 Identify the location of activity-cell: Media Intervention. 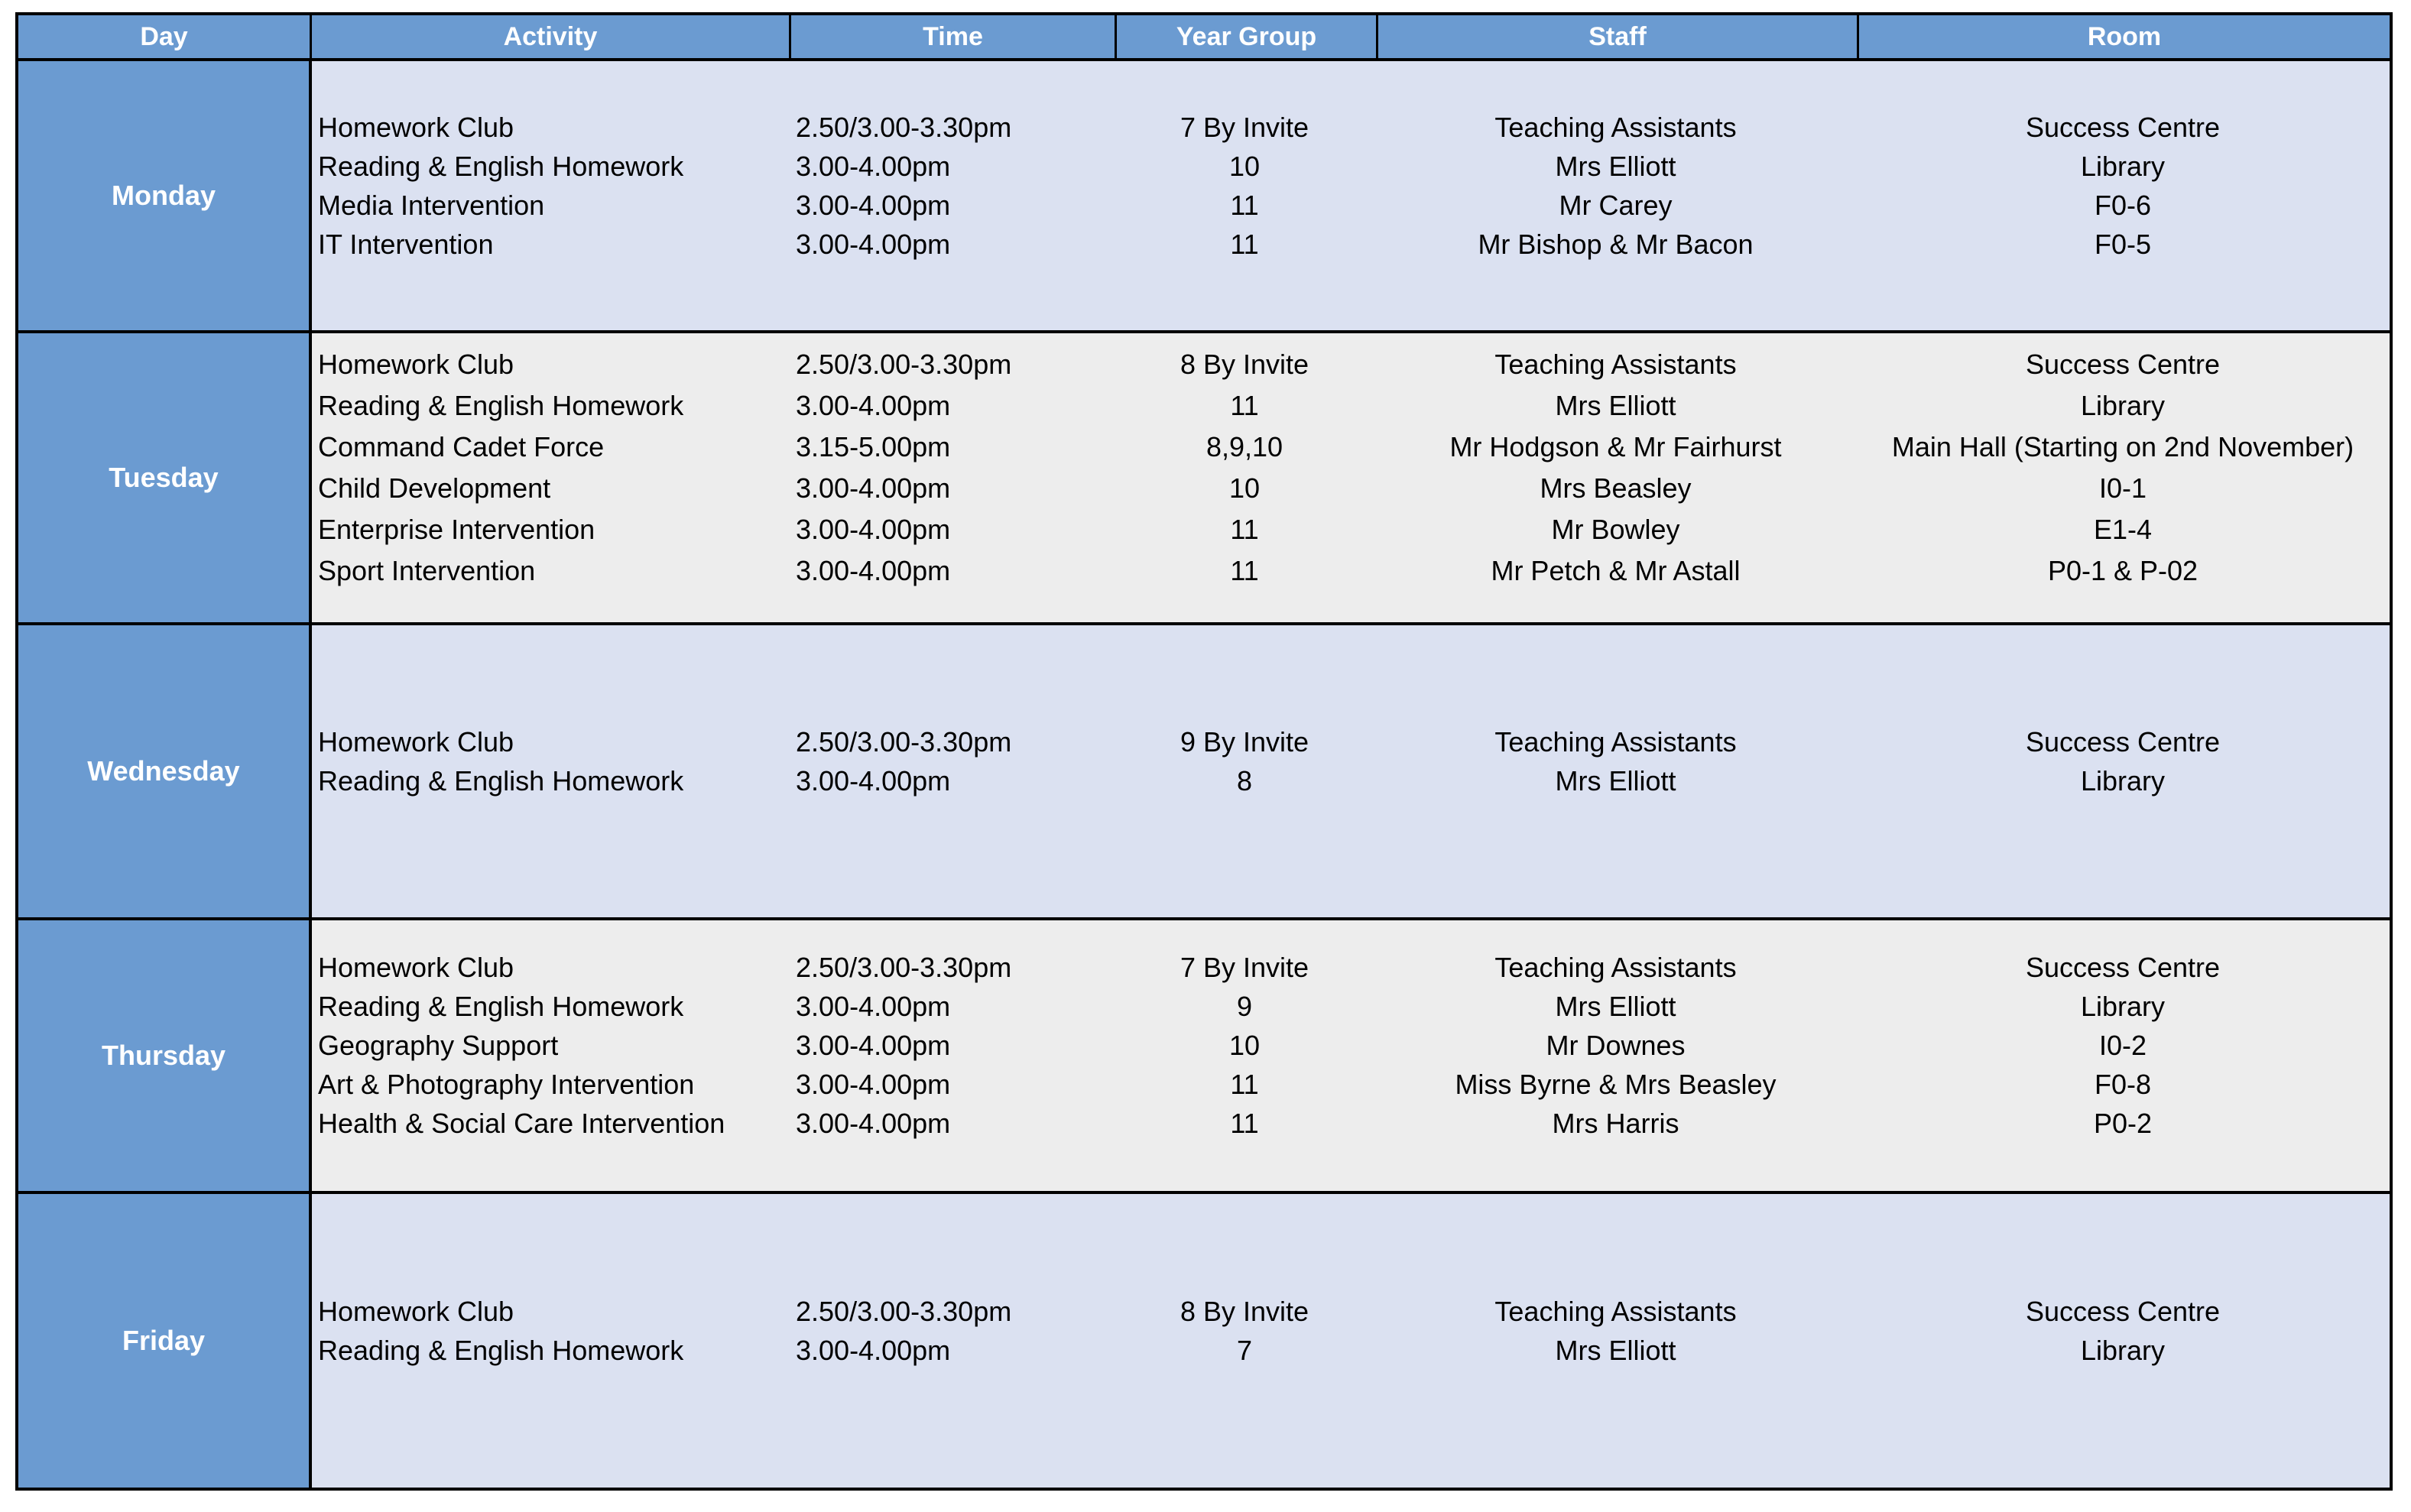
(431, 205).